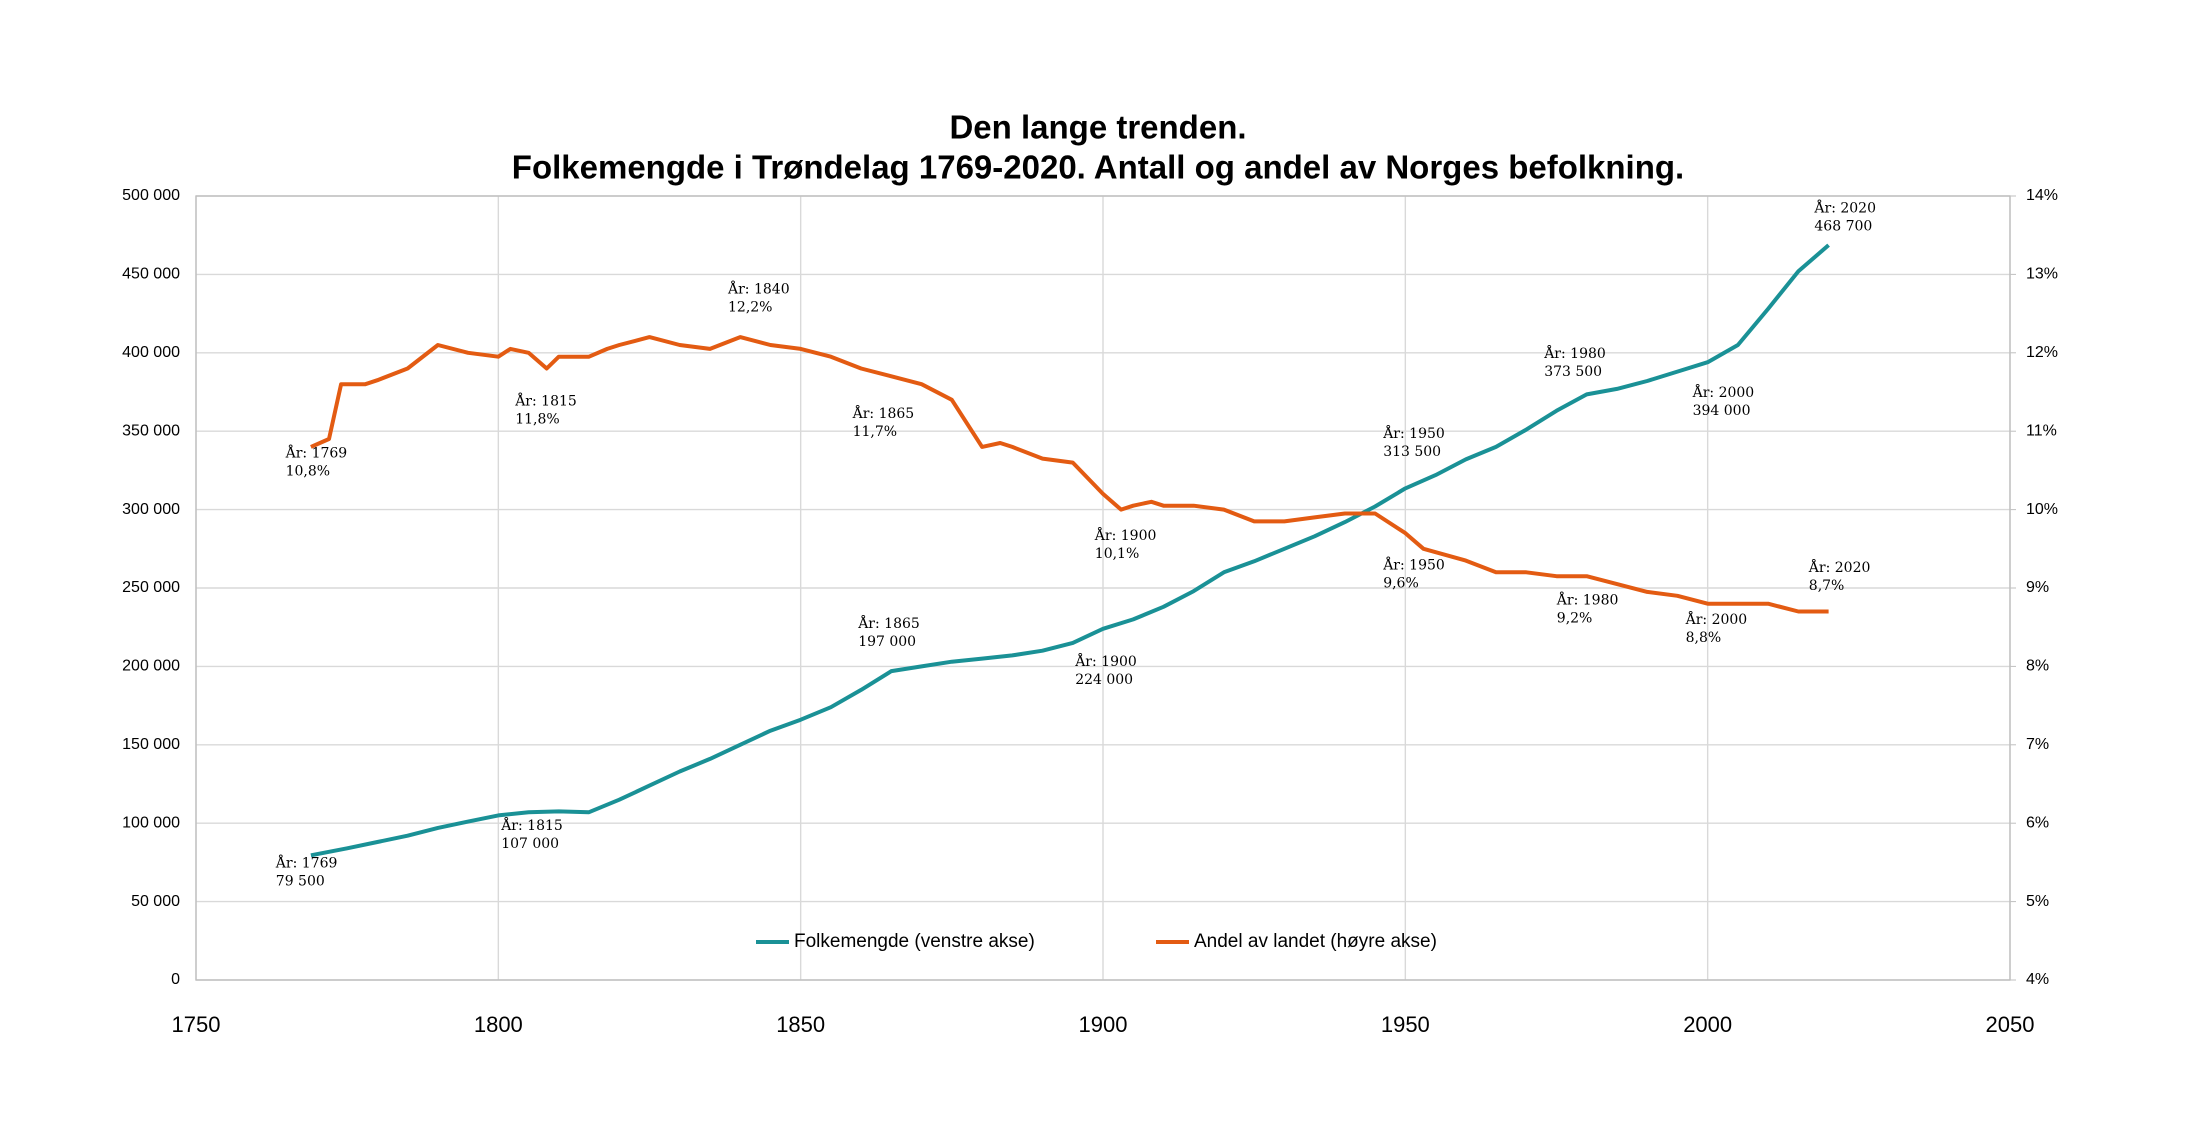 This screenshot has width=2185, height=1142. I want to click on annotation: 8,7%, so click(1827, 586).